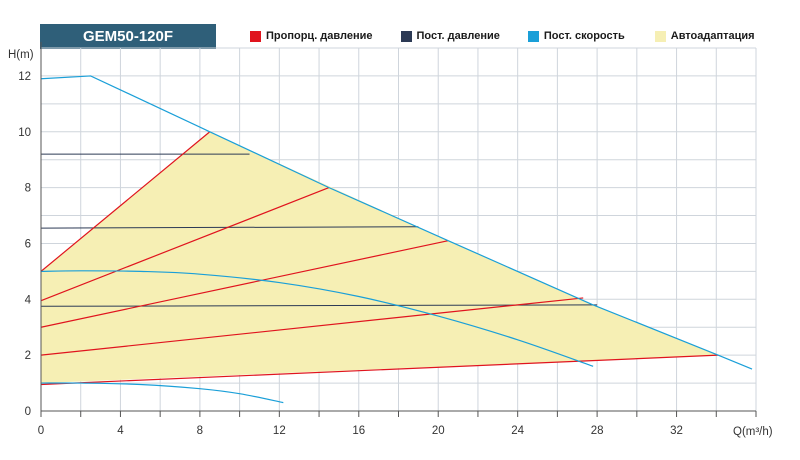 The height and width of the screenshot is (460, 800). What do you see at coordinates (24, 77) in the screenshot?
I see `y-tick-label: 12` at bounding box center [24, 77].